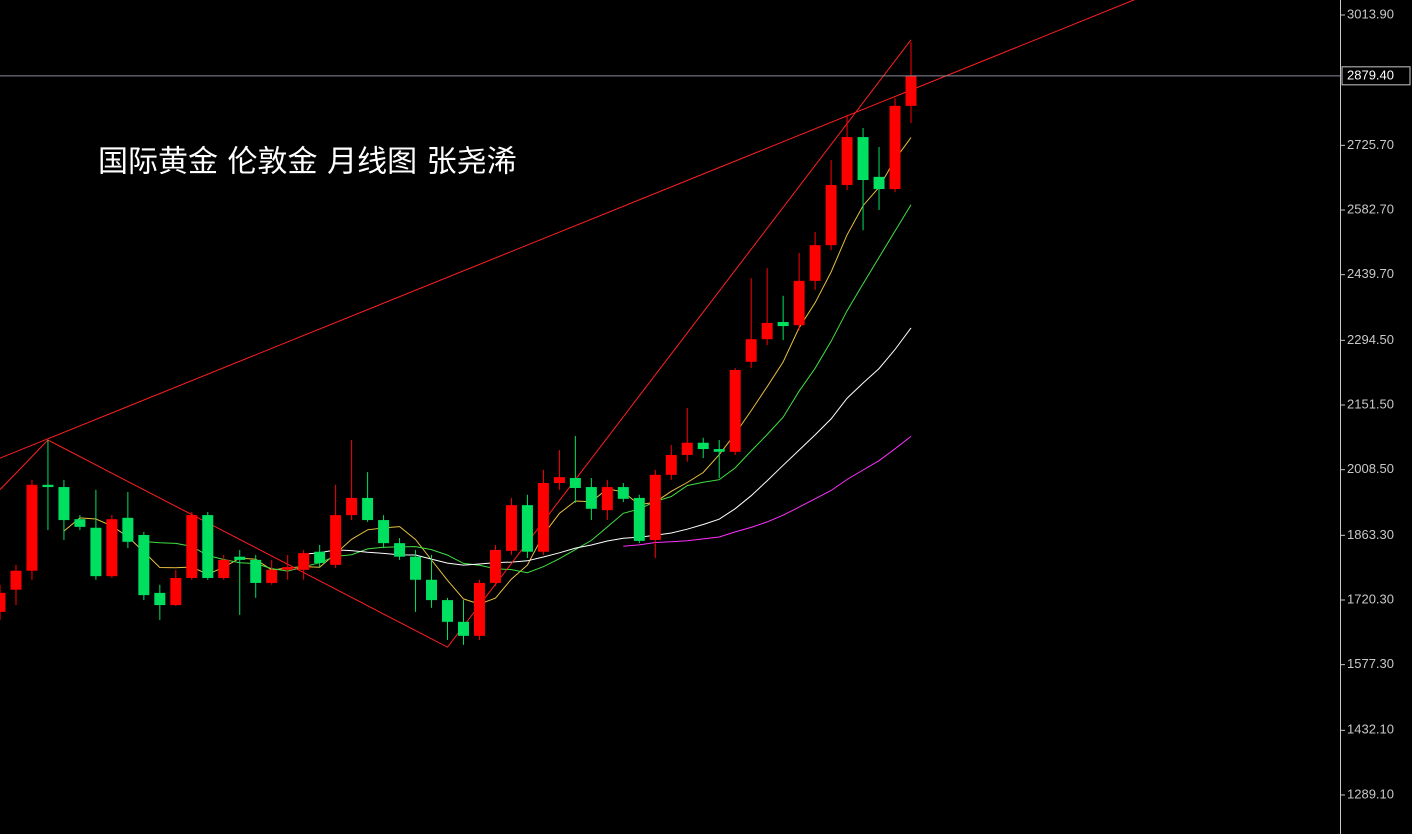 Image resolution: width=1412 pixels, height=834 pixels. What do you see at coordinates (767, 491) in the screenshot?
I see `moving-average` at bounding box center [767, 491].